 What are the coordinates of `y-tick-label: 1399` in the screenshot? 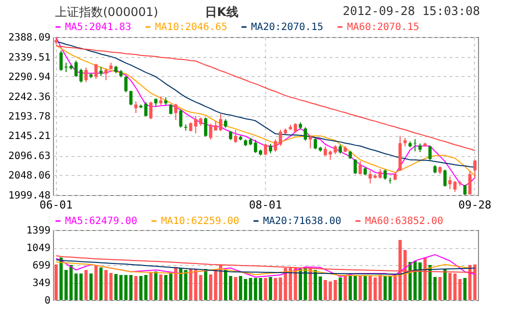 It's located at (38, 231).